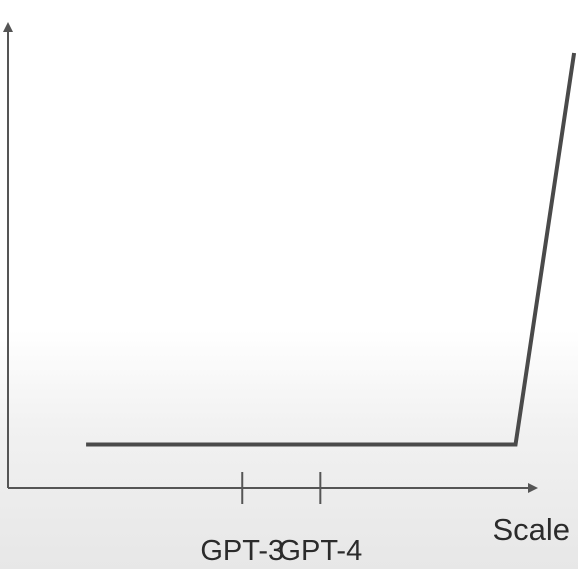 This screenshot has height=569, width=578. Describe the element at coordinates (531, 529) in the screenshot. I see `x-axis-title: Scale` at that location.